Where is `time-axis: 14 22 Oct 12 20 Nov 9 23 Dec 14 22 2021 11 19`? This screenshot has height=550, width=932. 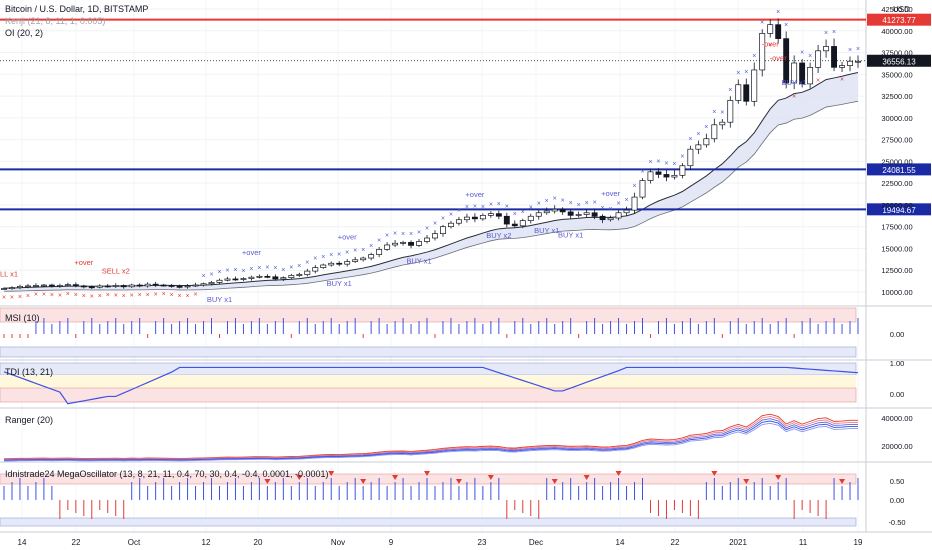 time-axis: 14 22 Oct 12 20 Nov 9 23 Dec 14 22 2021 11 19 is located at coordinates (440, 542).